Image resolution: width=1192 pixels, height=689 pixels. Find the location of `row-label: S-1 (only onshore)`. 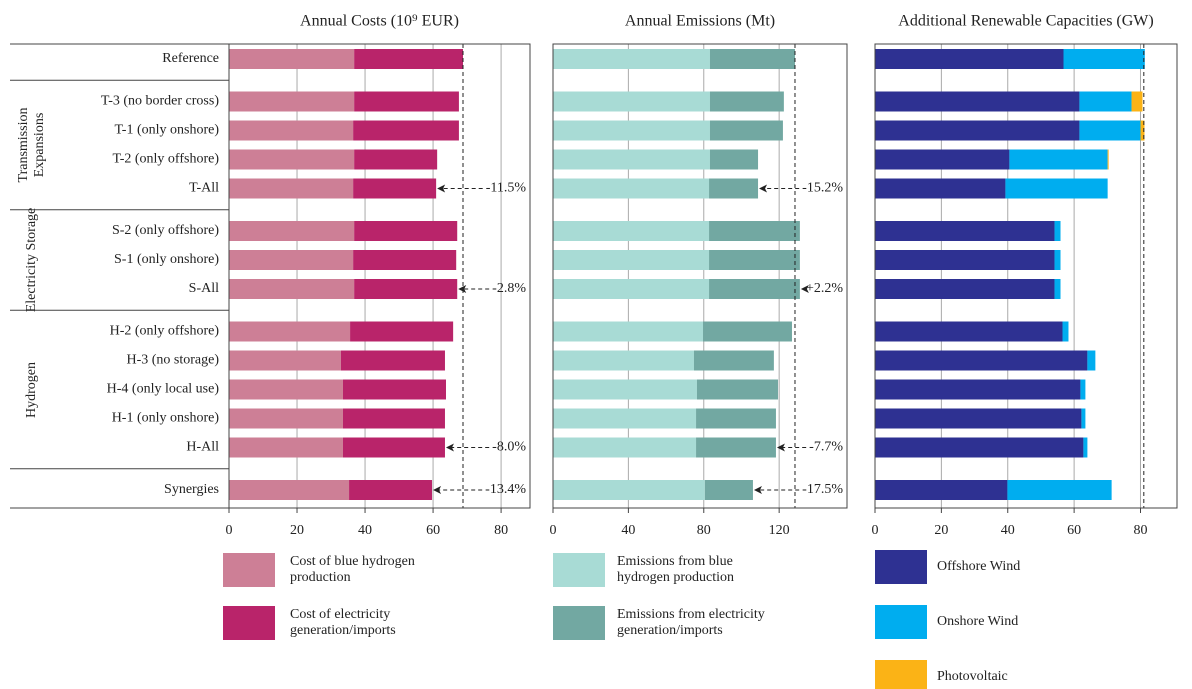

row-label: S-1 (only onshore) is located at coordinates (166, 259).